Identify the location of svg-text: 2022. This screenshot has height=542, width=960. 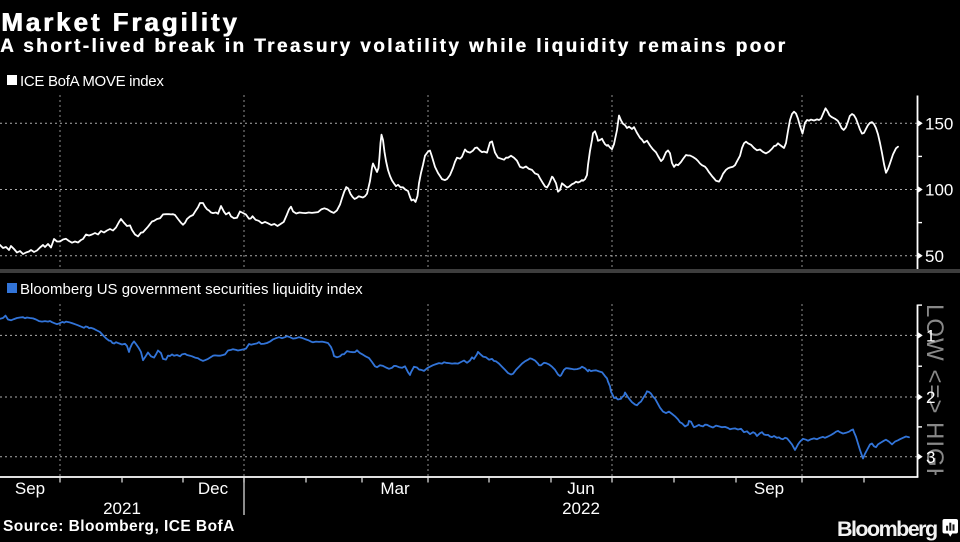
(581, 508).